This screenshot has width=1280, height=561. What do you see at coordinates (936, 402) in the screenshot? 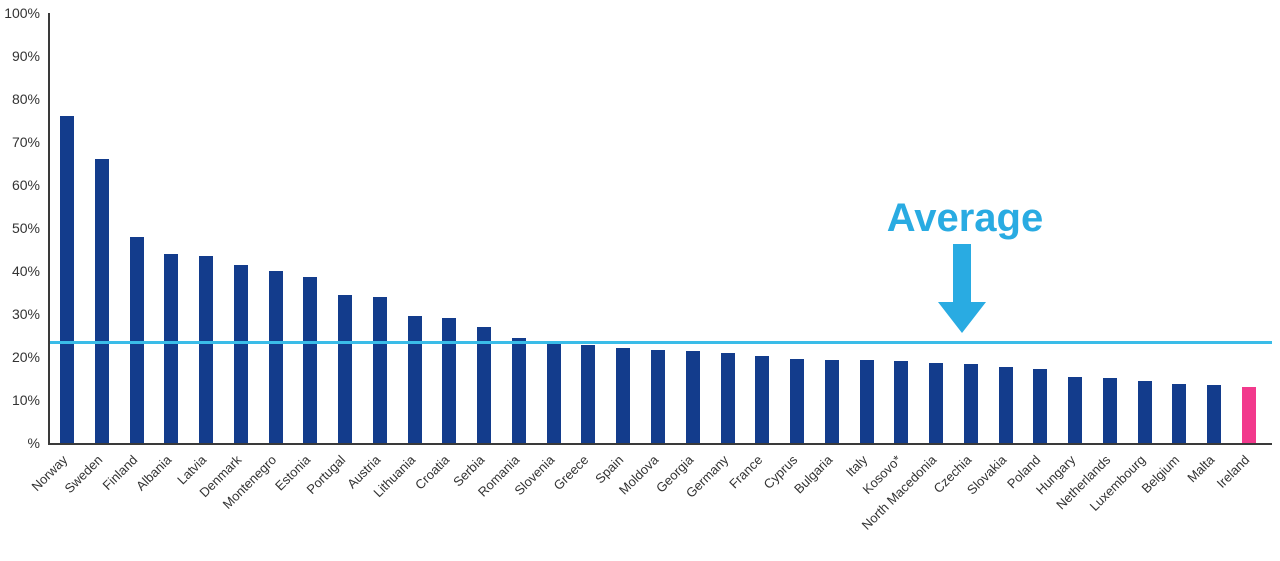
I see `bar-north-macedonia` at bounding box center [936, 402].